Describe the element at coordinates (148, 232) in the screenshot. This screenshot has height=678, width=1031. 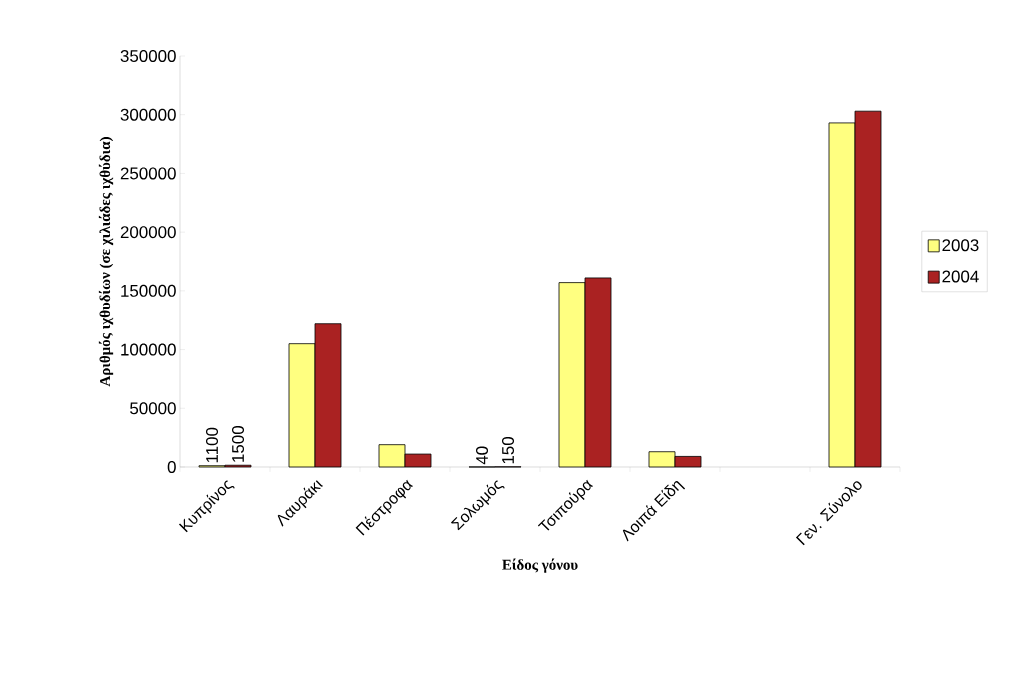
I see `y-tick-label: 200000` at that location.